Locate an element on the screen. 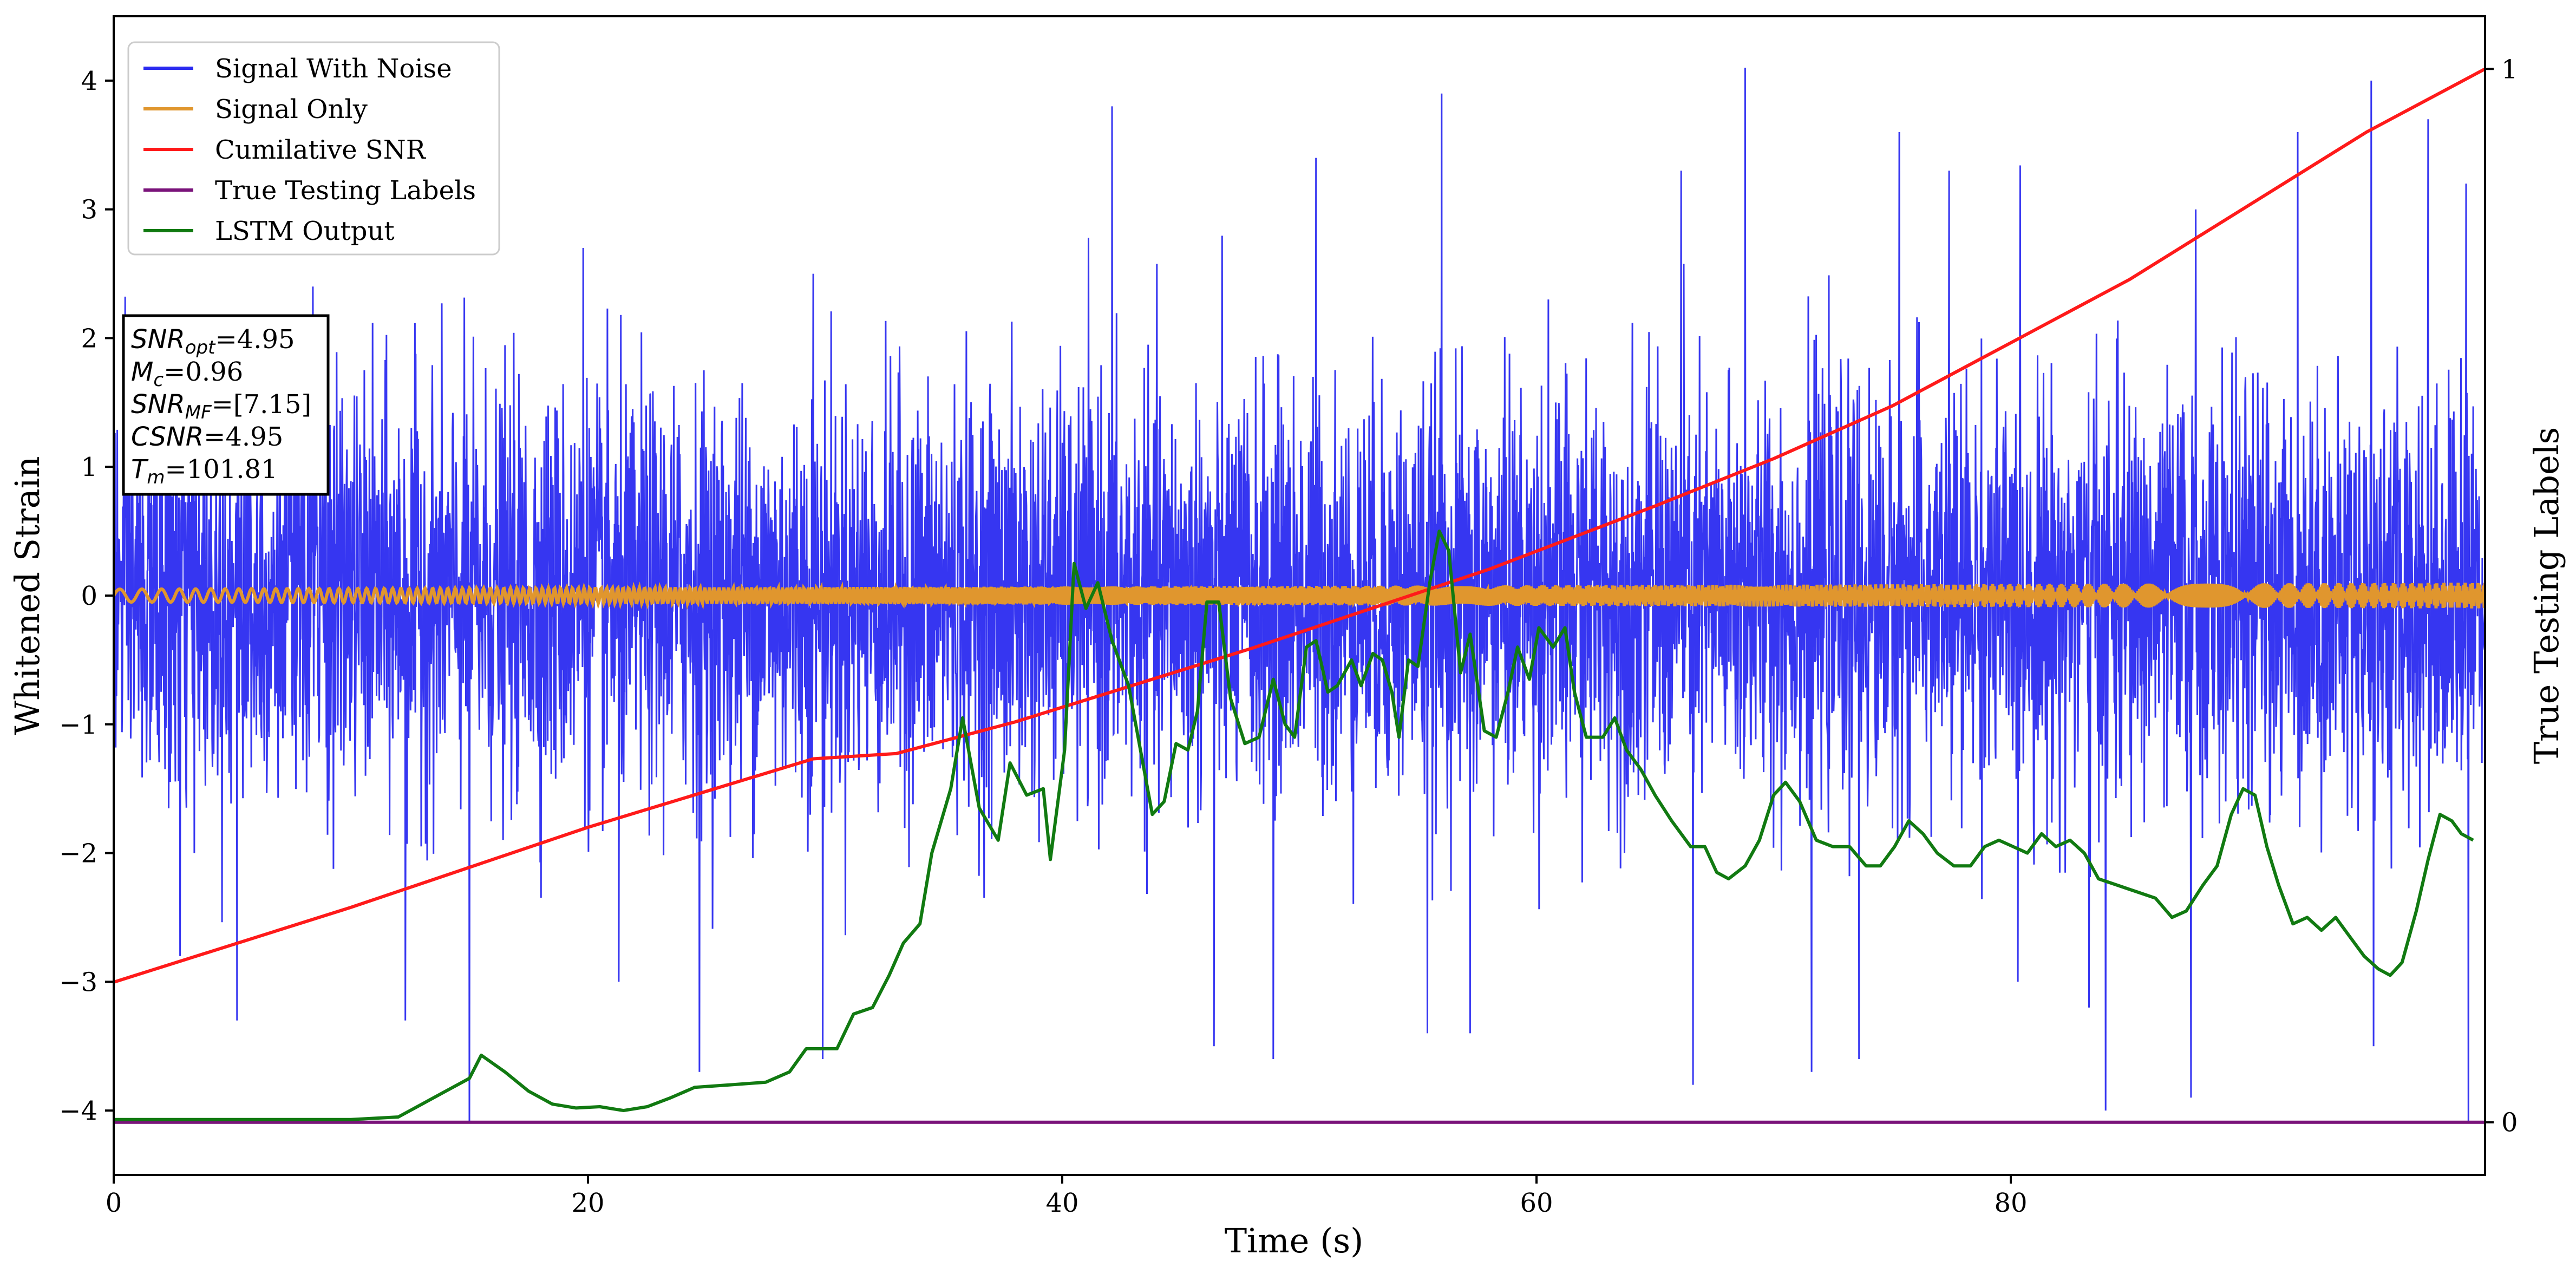  x-axis: 0 20 40 60 80 is located at coordinates (1067, 1196).